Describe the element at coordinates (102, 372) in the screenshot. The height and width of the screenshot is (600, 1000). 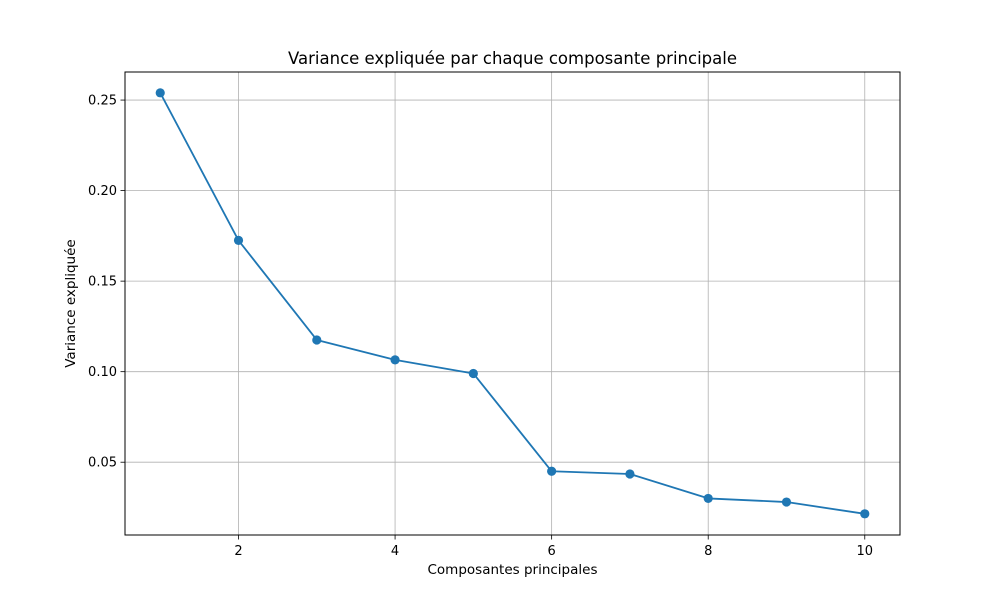
I see `y-tick-label: 0.10` at that location.